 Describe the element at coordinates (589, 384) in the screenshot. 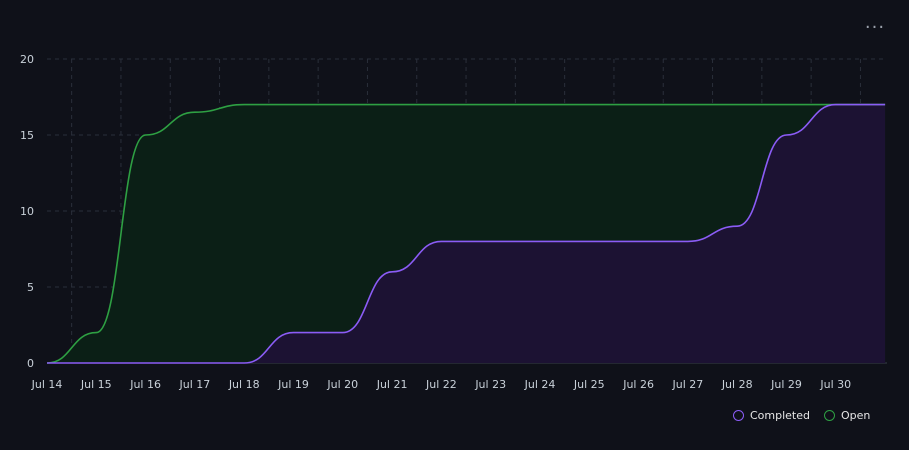

I see `x-tick-label: Jul 25` at that location.